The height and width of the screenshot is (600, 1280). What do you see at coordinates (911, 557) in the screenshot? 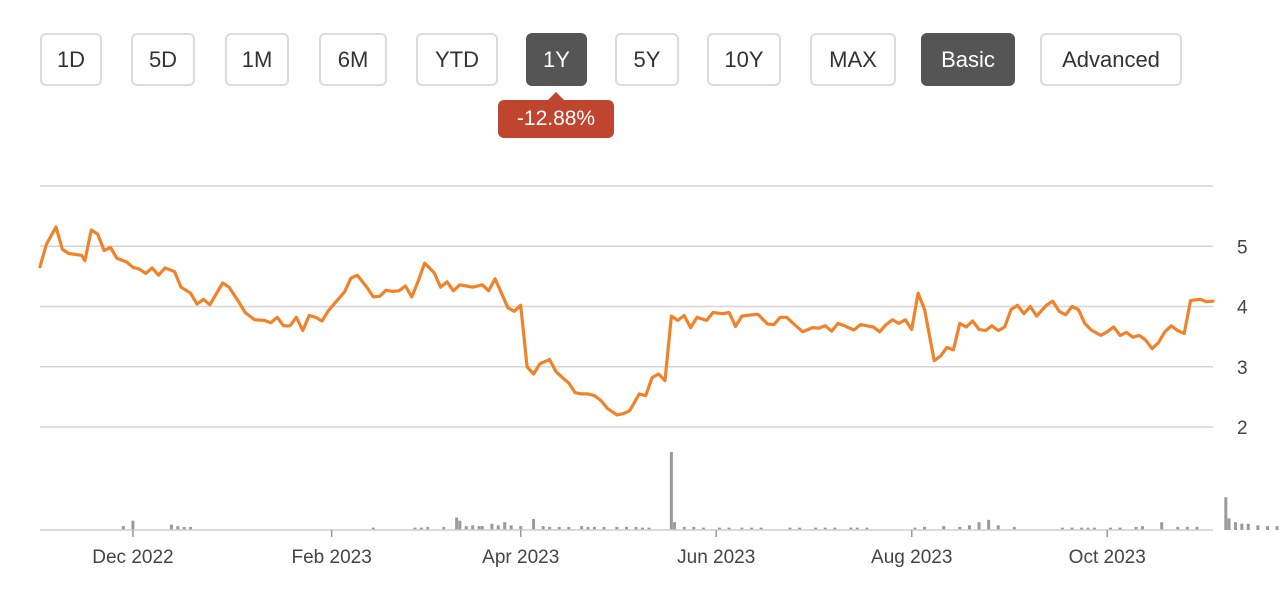
I see `x-tick-label: Aug 2023` at bounding box center [911, 557].